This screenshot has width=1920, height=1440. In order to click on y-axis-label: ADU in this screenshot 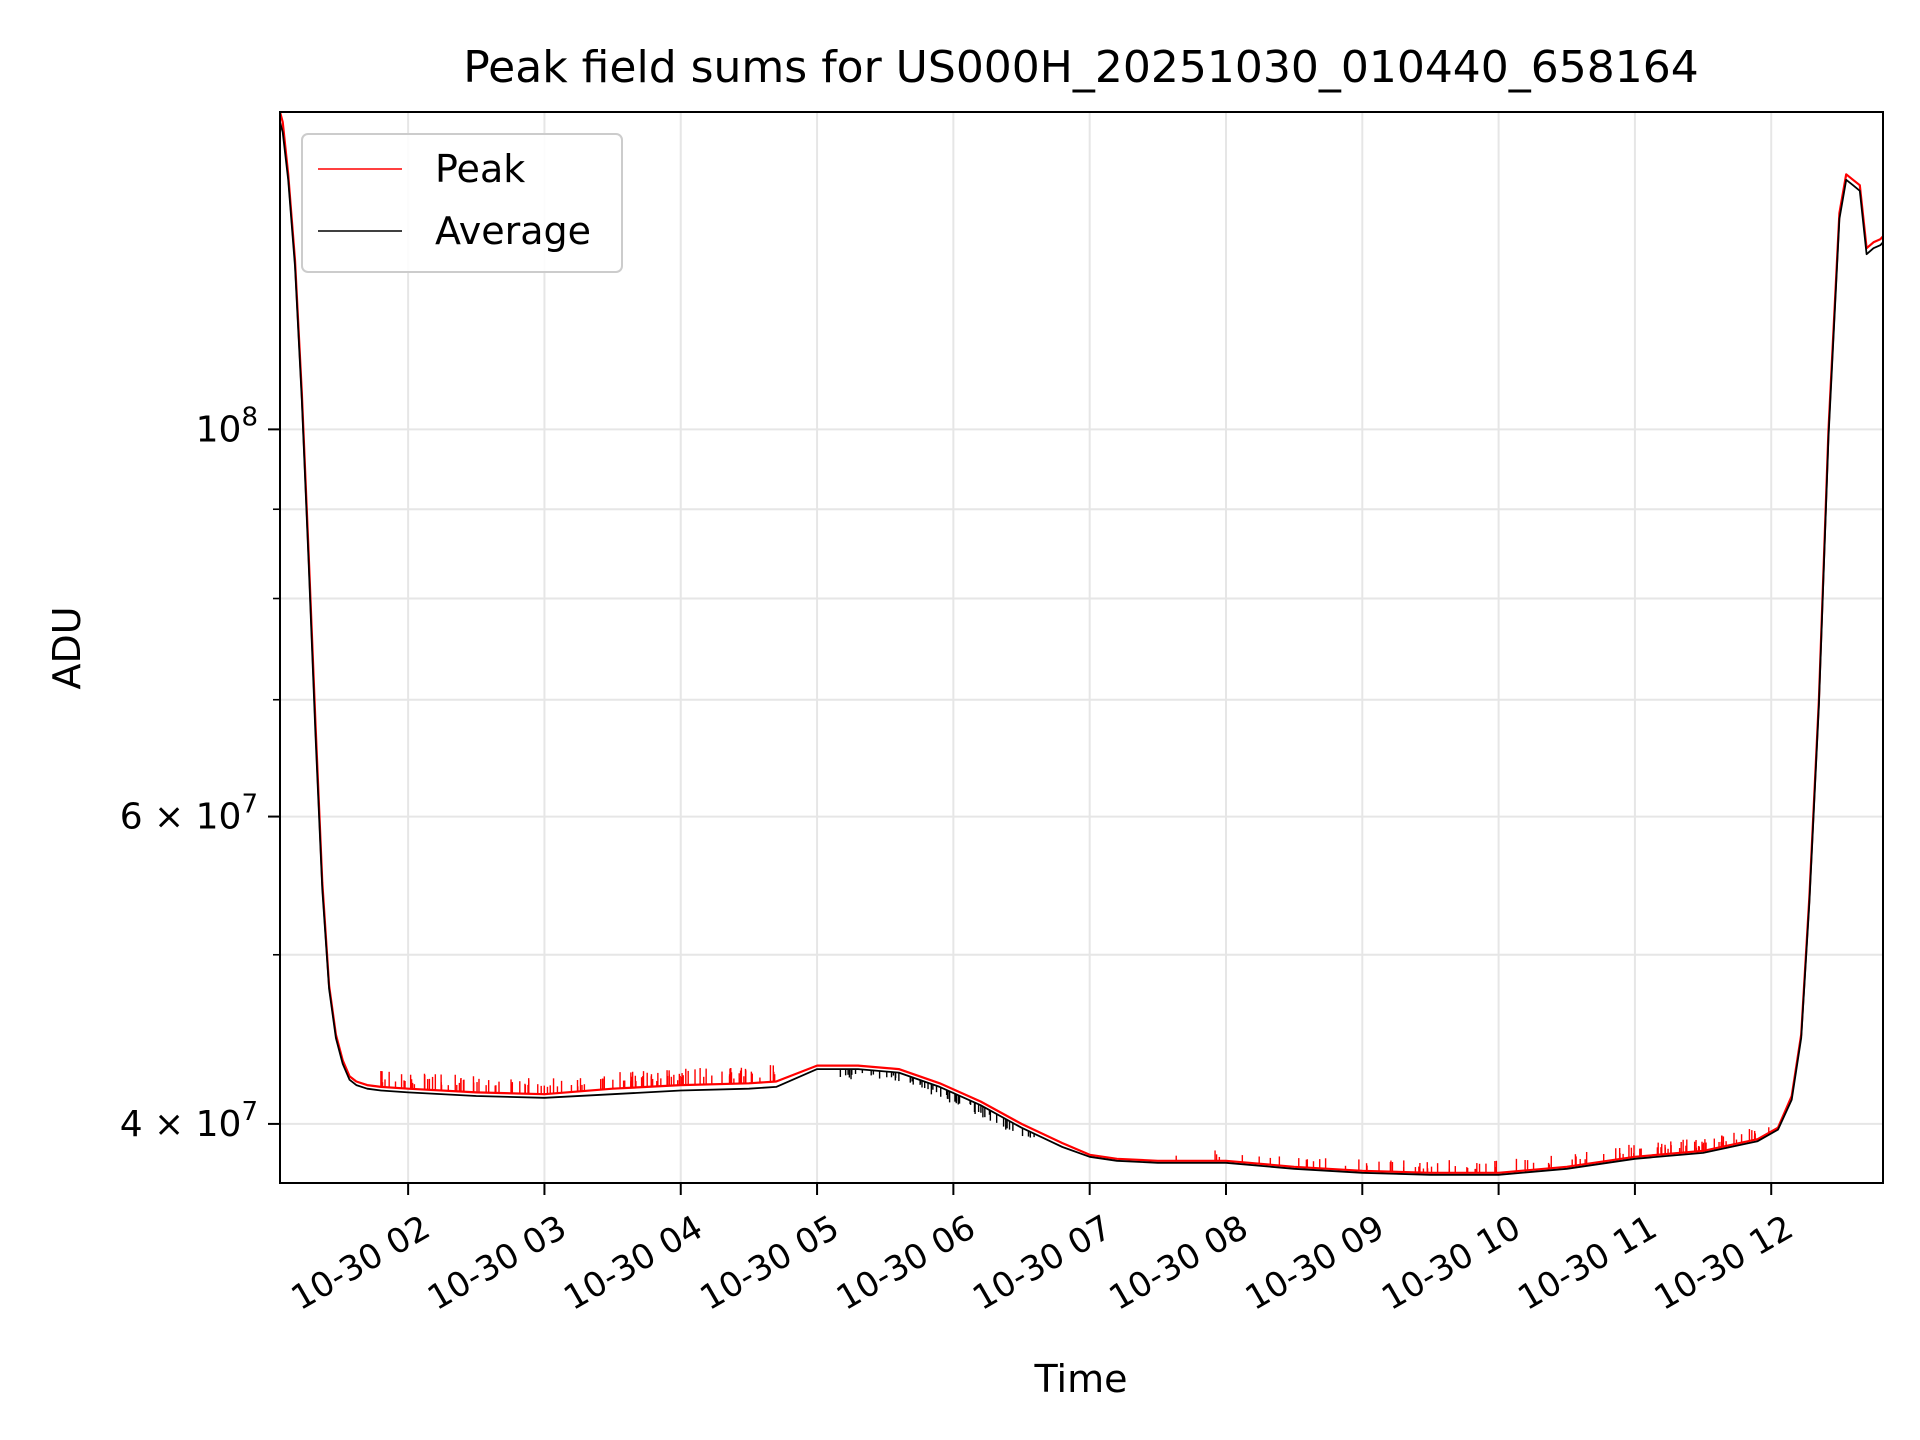, I will do `click(67, 647)`.